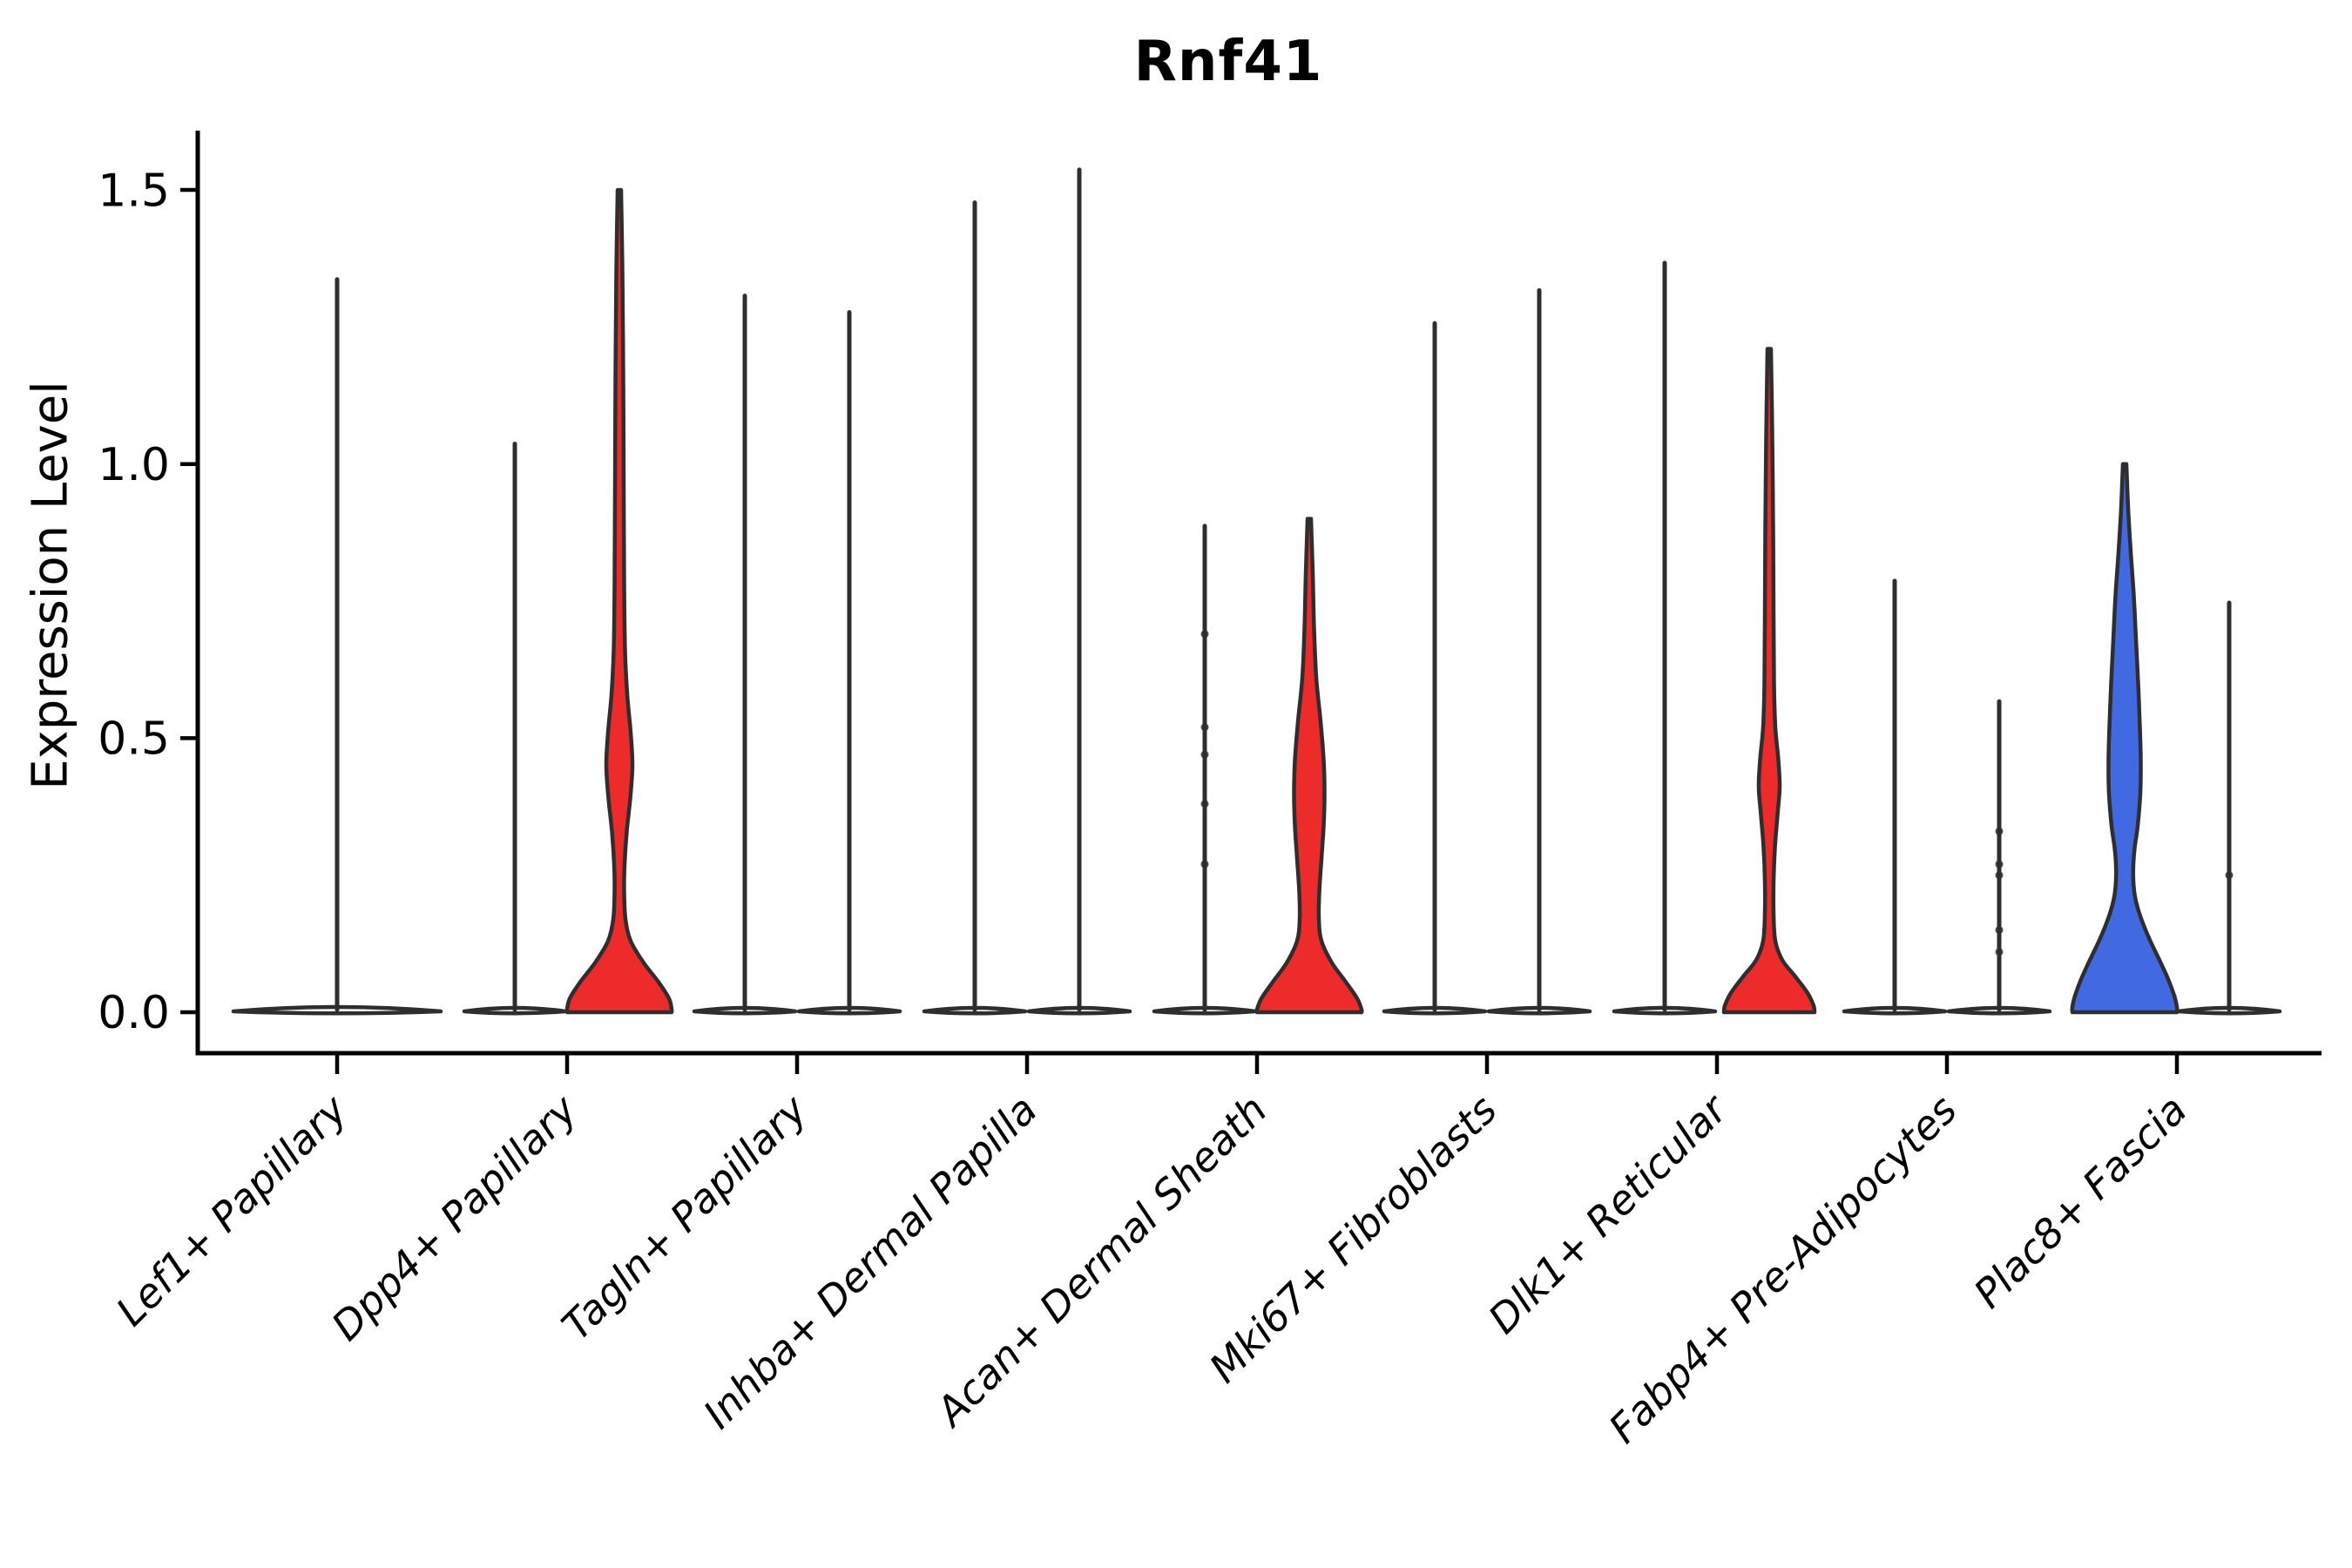 The image size is (2352, 1568). What do you see at coordinates (2079, 1201) in the screenshot?
I see `x-tick-label: Plac8+ Fascia` at bounding box center [2079, 1201].